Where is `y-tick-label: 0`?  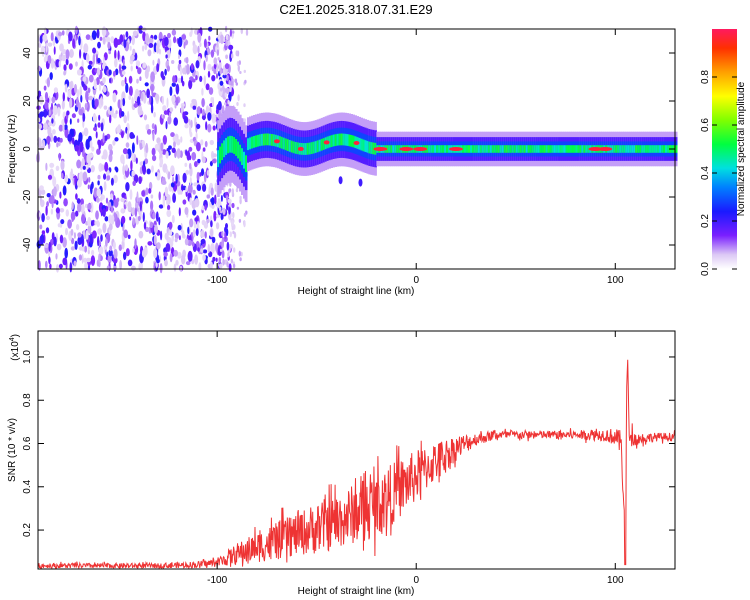
y-tick-label: 0 is located at coordinates (27, 149).